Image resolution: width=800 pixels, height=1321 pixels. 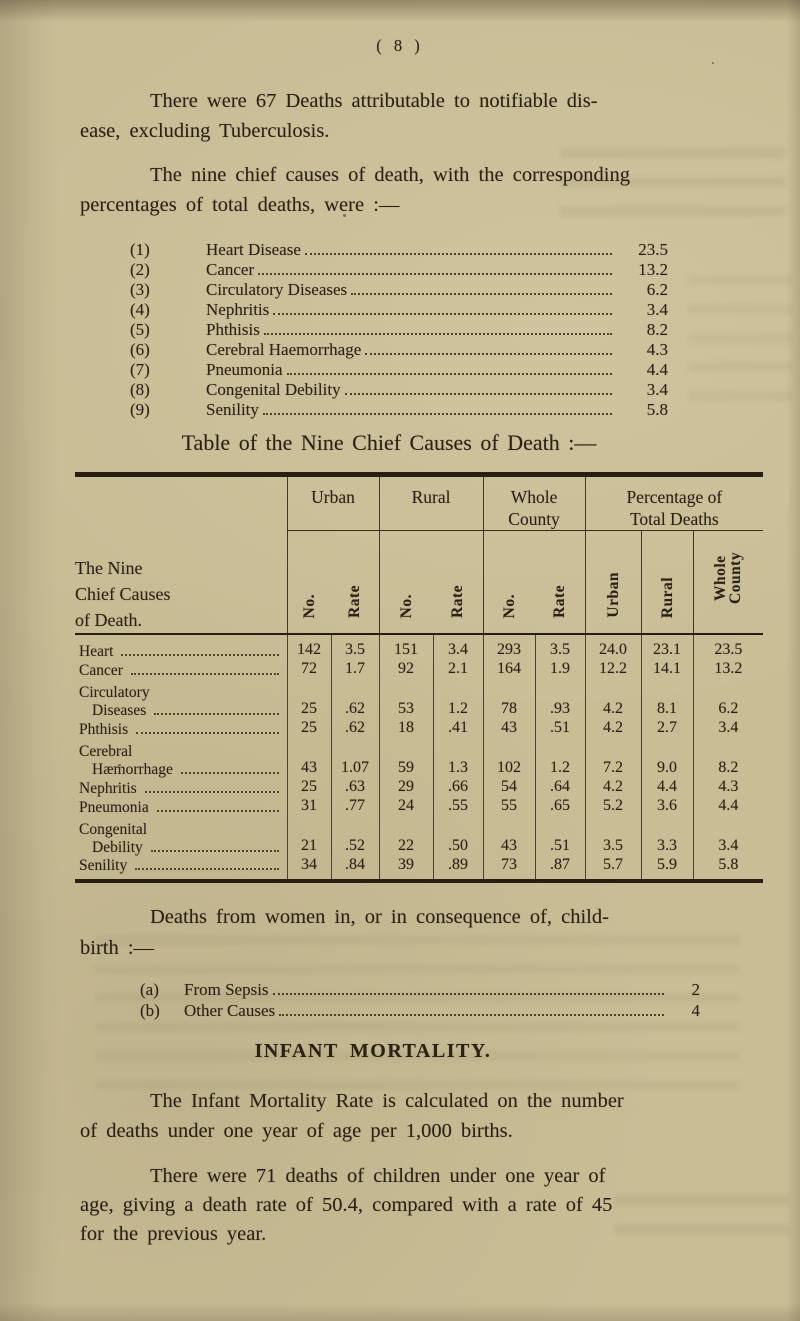 I want to click on cell: 1.7, so click(x=355, y=669).